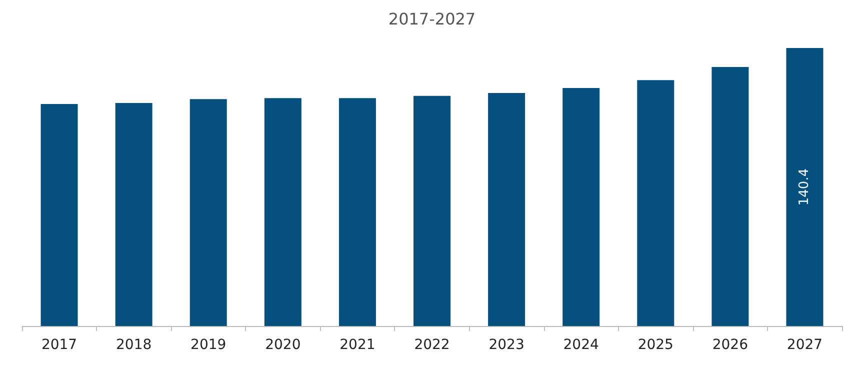 This screenshot has height=374, width=864. I want to click on x-tick-label: 2026, so click(730, 345).